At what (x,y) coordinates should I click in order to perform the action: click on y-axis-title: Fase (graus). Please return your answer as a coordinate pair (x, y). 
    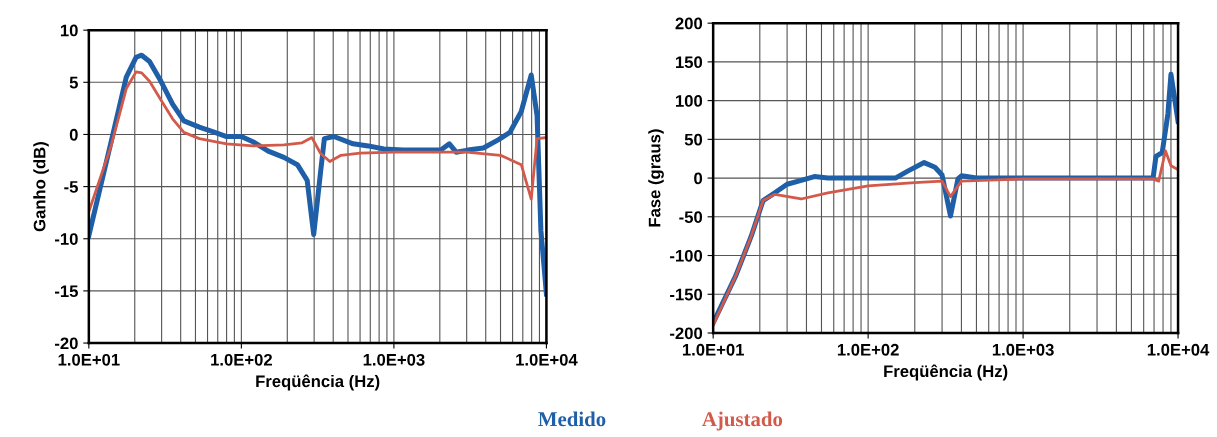
    Looking at the image, I should click on (656, 178).